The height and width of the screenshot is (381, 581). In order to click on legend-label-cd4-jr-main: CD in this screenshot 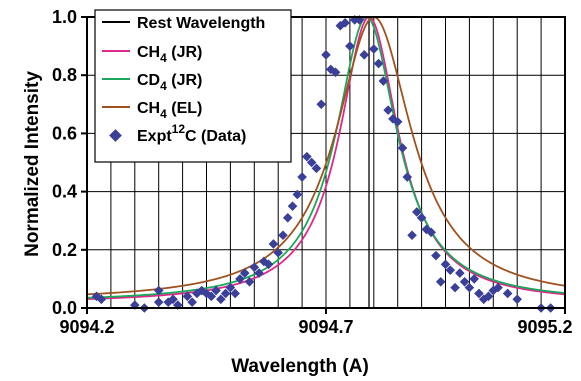, I will do `click(148, 80)`.